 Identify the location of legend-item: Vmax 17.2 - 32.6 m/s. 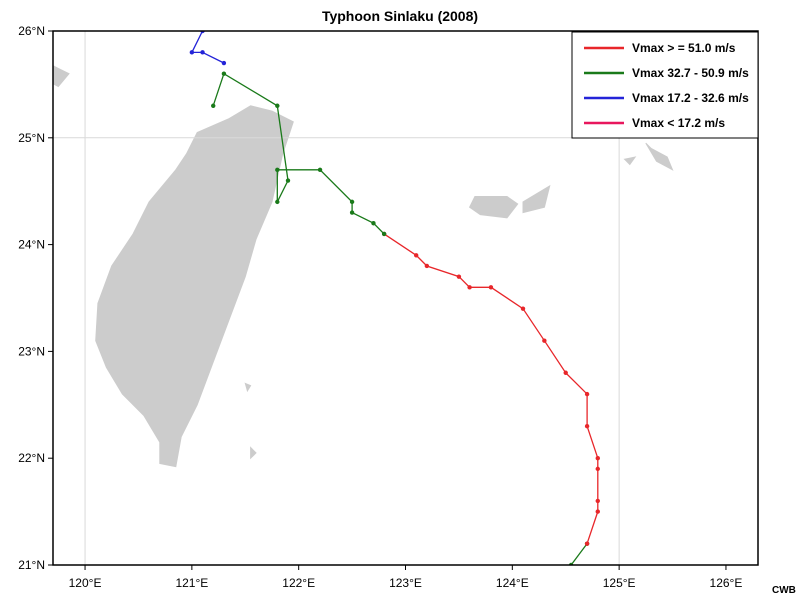
(666, 98).